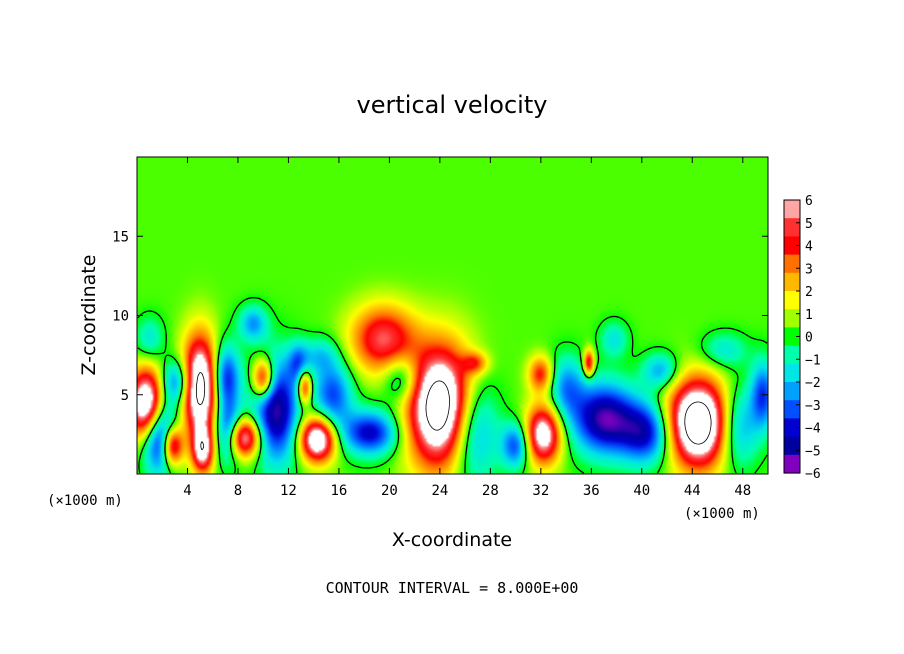 This screenshot has width=904, height=654. I want to click on x-tick-label: 28, so click(490, 491).